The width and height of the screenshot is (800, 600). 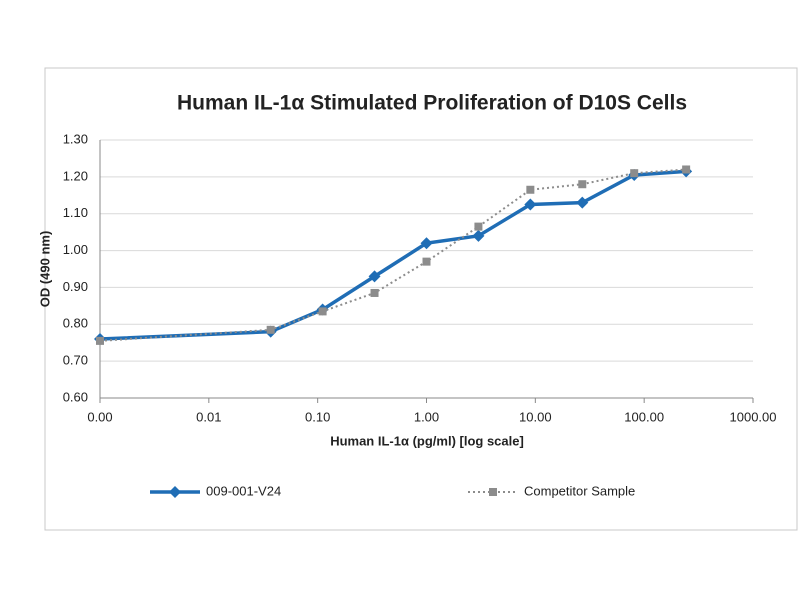 I want to click on x-tick-label: 10.00, so click(x=535, y=416).